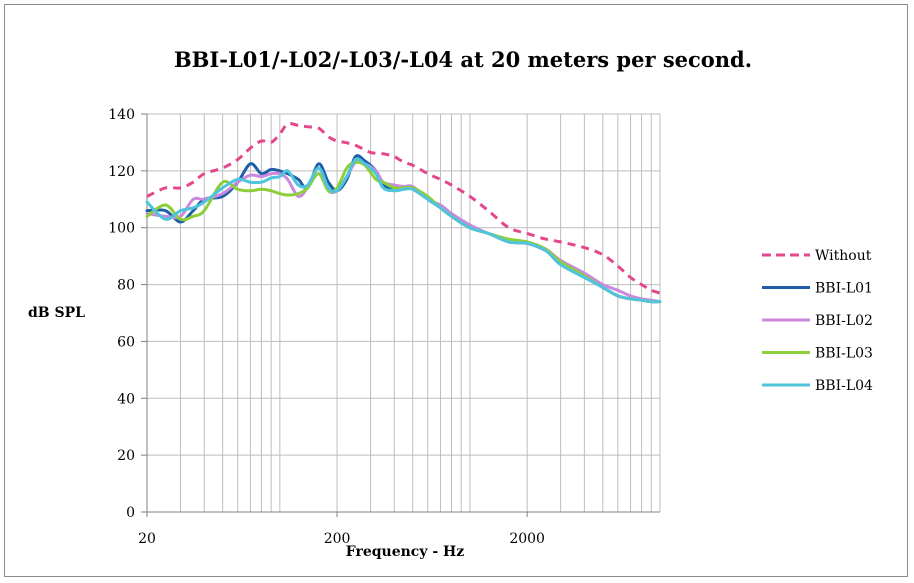 Image resolution: width=914 pixels, height=583 pixels. Describe the element at coordinates (130, 513) in the screenshot. I see `y-tick-label: 0` at that location.